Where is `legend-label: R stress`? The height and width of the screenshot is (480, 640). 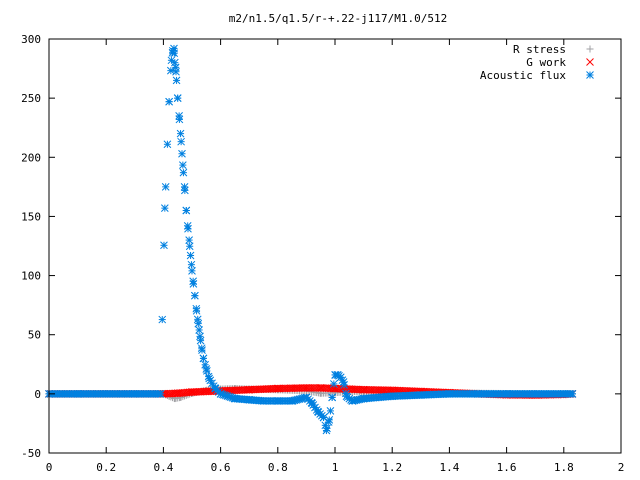 legend-label: R stress is located at coordinates (539, 49).